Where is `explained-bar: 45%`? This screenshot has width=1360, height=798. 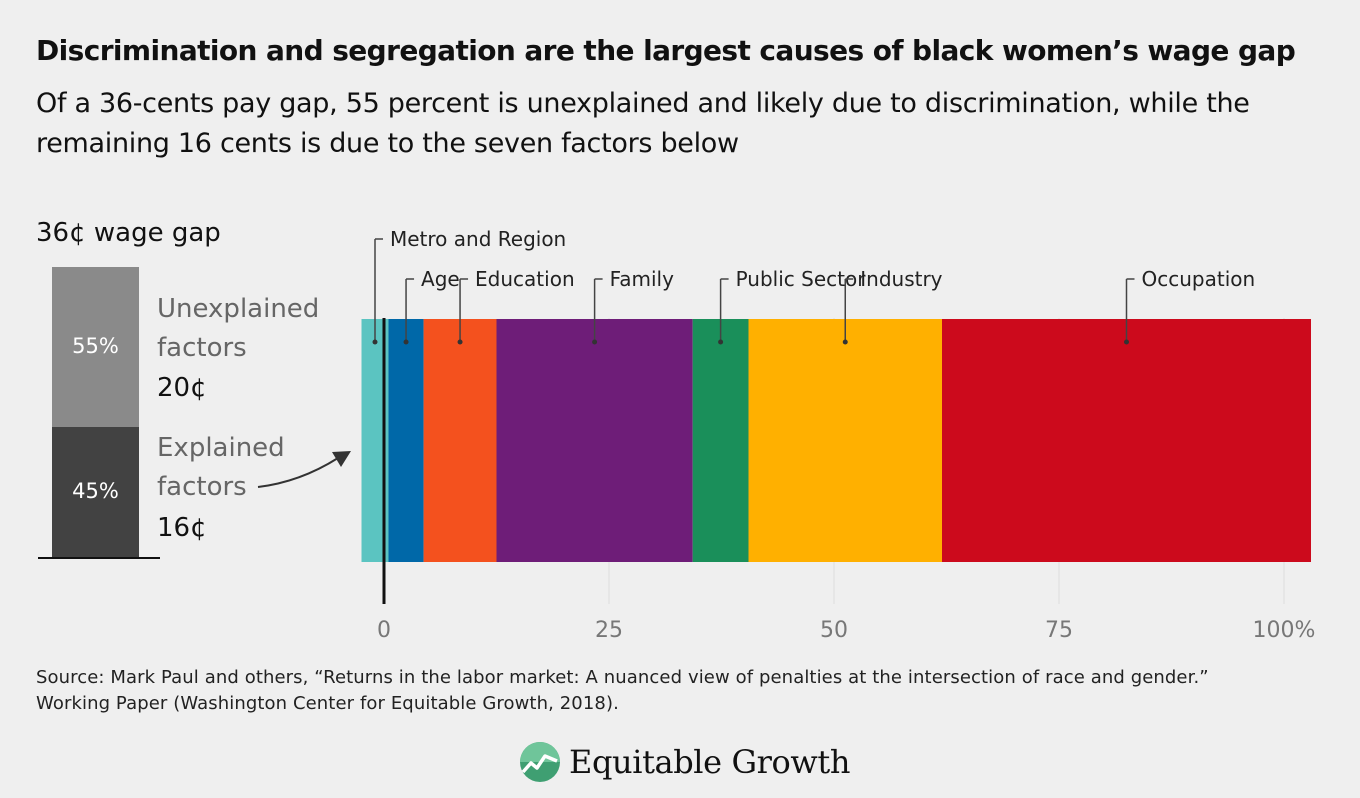
explained-bar: 45% is located at coordinates (95, 491).